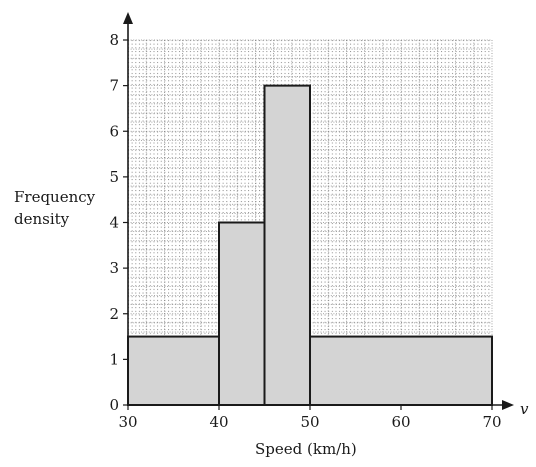  Describe the element at coordinates (400, 422) in the screenshot. I see `x-tick-label: 60` at that location.